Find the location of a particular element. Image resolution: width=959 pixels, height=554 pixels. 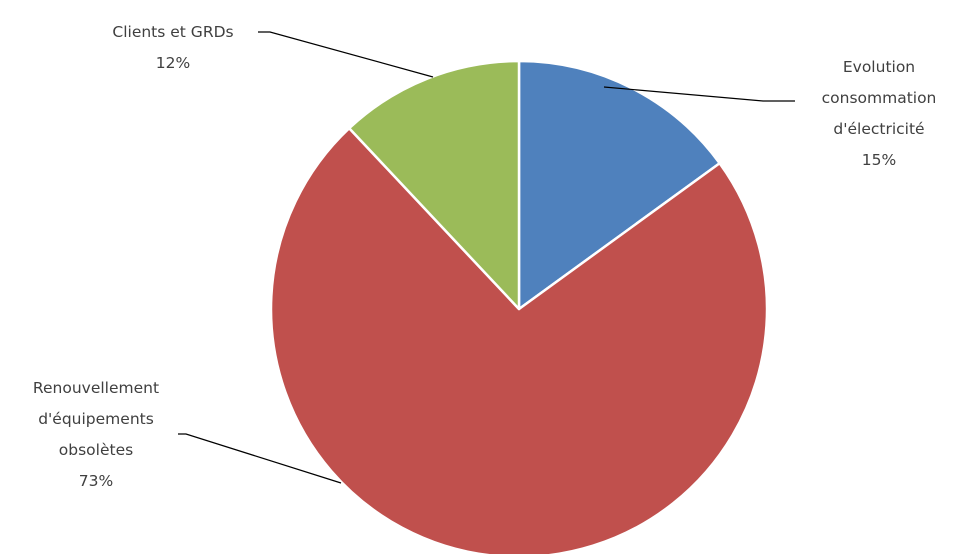

data-label-line: consommation is located at coordinates (879, 98).